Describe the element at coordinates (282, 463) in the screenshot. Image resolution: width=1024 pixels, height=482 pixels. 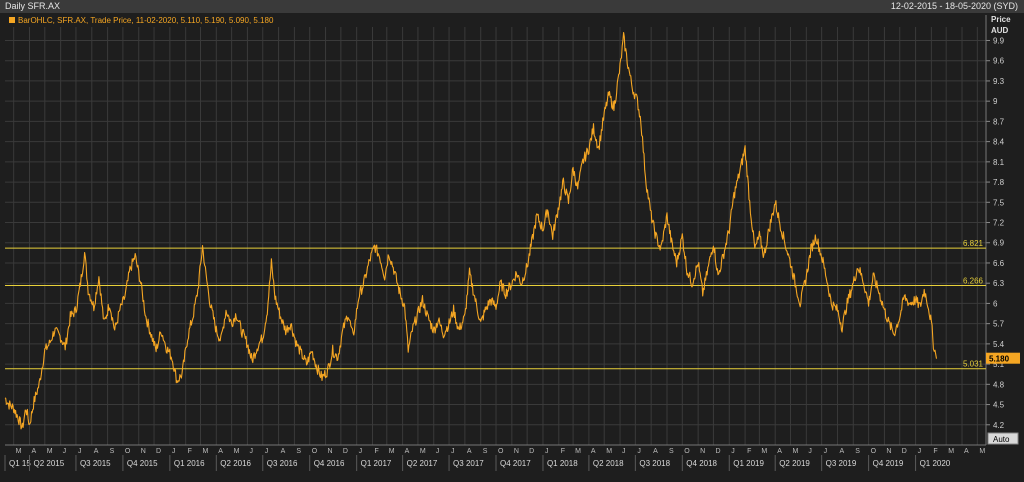
I see `quarter-label: Q3 2016` at that location.